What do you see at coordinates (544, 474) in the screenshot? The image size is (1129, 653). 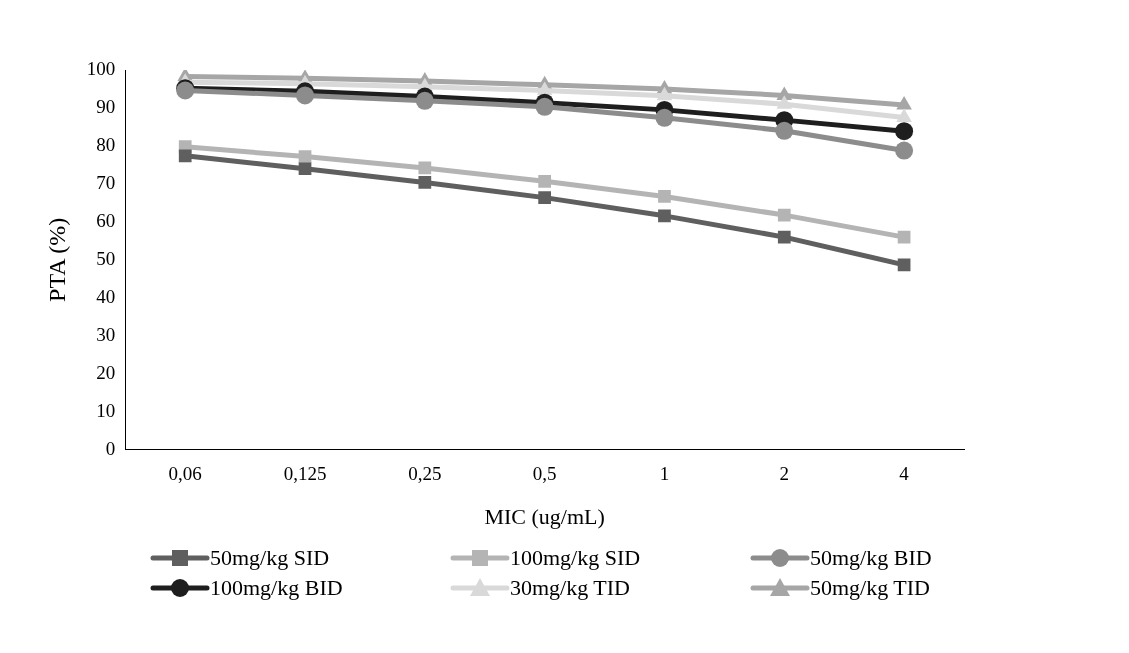 I see `x-tick-label: 0,5` at bounding box center [544, 474].